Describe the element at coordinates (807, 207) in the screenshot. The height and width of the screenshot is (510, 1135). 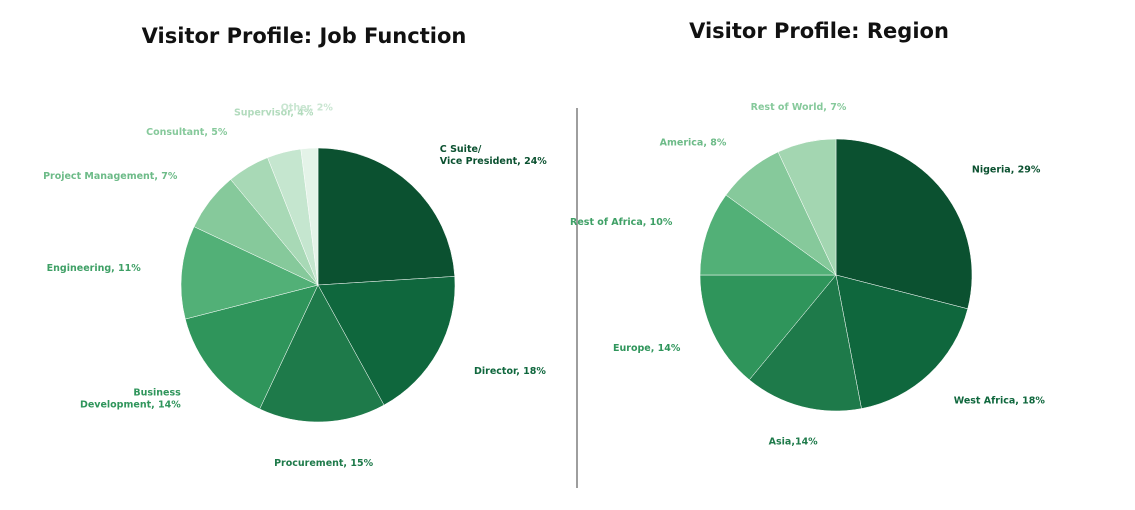
I see `region-slice-rest-of-world` at that location.